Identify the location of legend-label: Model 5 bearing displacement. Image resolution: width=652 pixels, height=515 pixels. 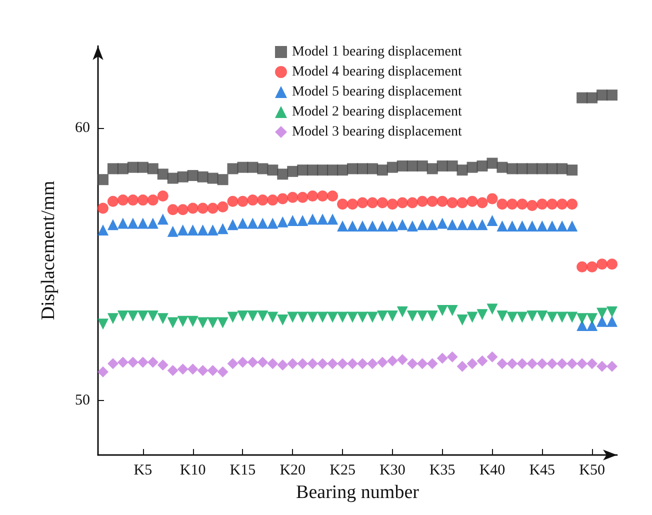
(377, 92).